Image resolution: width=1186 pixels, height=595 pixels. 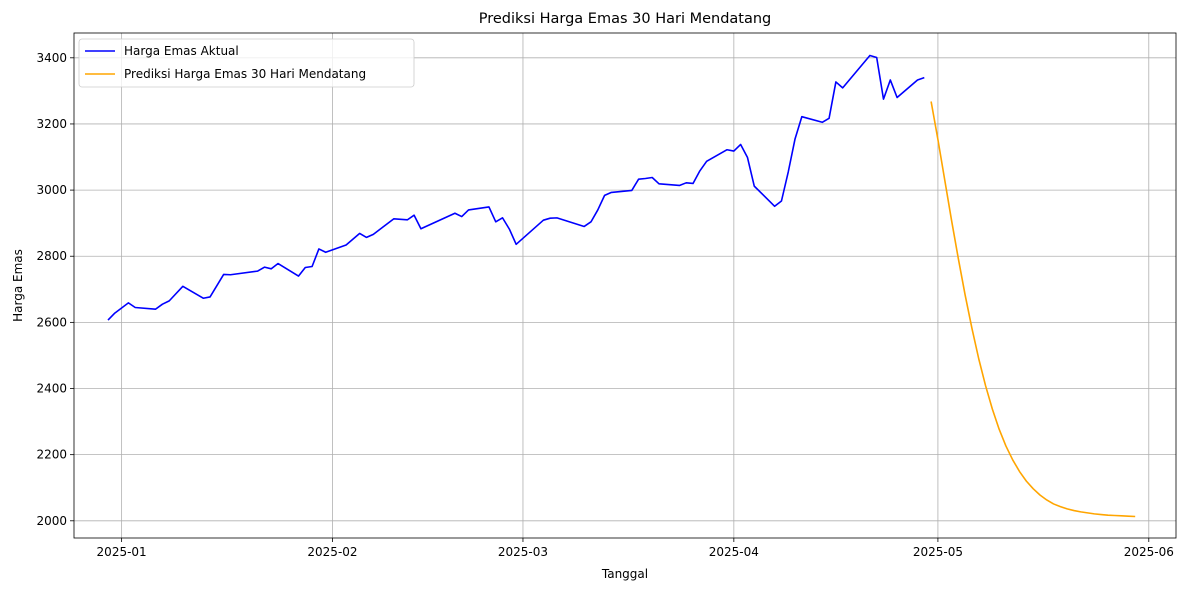 I want to click on x-tick-label: 2025-05, so click(x=938, y=552).